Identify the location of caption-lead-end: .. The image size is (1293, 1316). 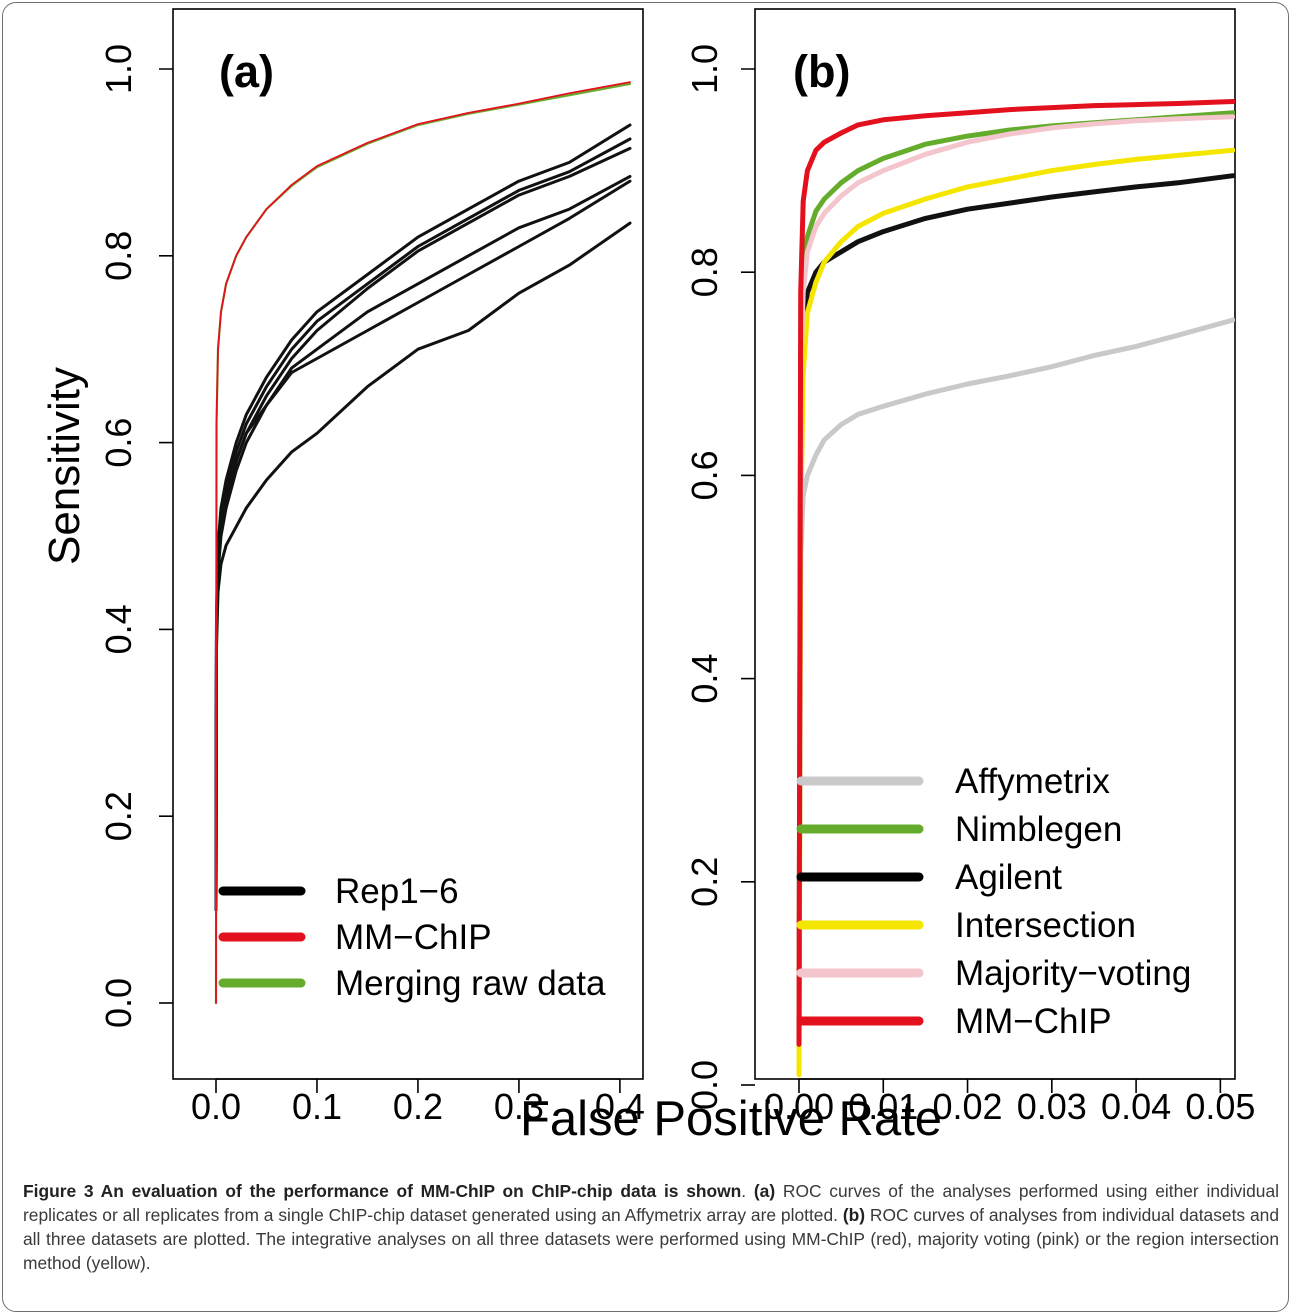
(747, 1191).